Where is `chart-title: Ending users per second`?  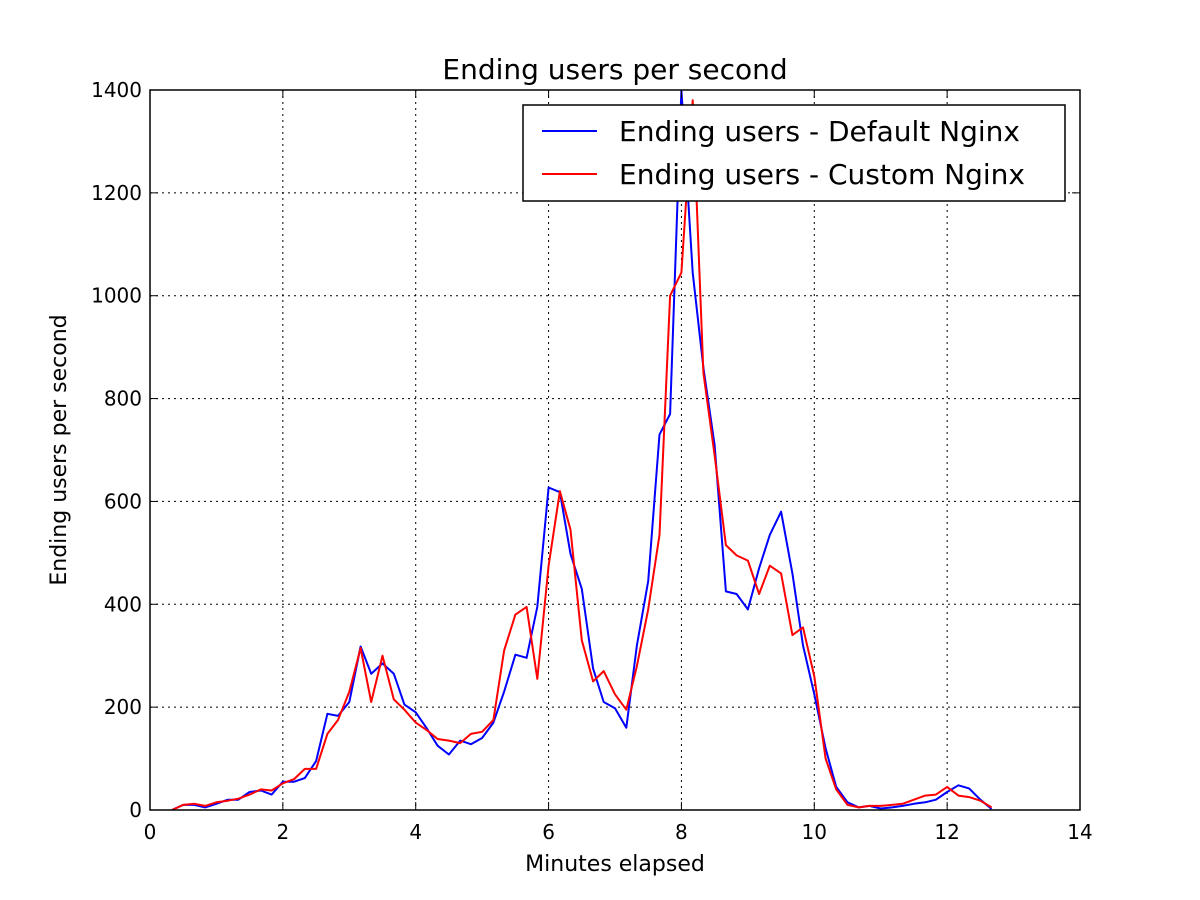
chart-title: Ending users per second is located at coordinates (614, 69).